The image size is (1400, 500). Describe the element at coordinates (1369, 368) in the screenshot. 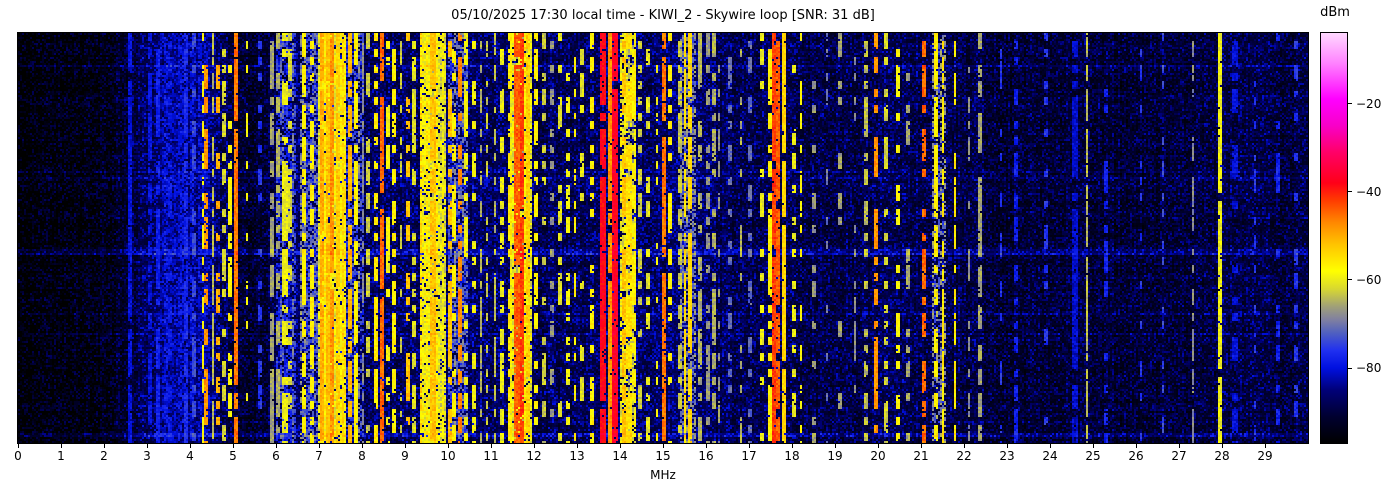

I see `colorbar-tick-label: −80` at that location.